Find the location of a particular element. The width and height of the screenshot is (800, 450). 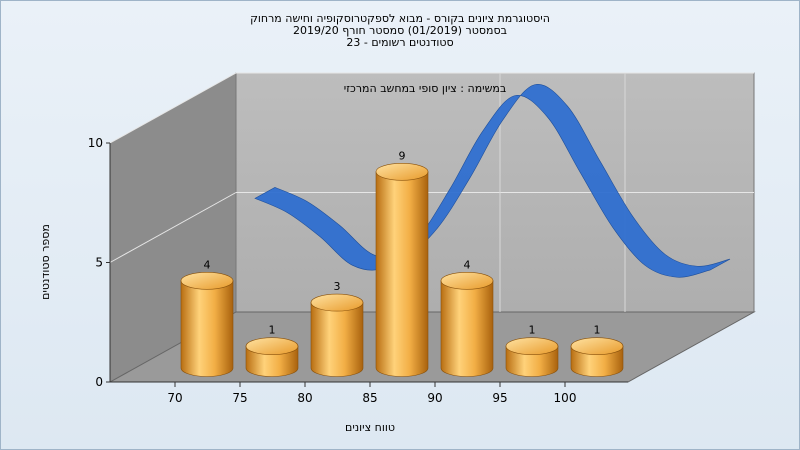

y-tick-label: 0 is located at coordinates (99, 382).